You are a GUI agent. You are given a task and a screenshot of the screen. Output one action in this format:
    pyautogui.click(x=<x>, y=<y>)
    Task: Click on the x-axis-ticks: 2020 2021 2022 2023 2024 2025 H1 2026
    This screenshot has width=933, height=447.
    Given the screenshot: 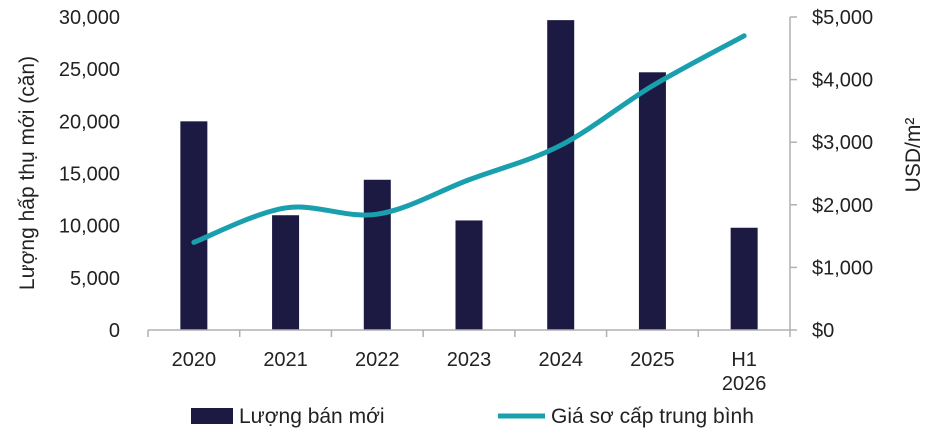 What is the action you would take?
    pyautogui.click(x=469, y=362)
    